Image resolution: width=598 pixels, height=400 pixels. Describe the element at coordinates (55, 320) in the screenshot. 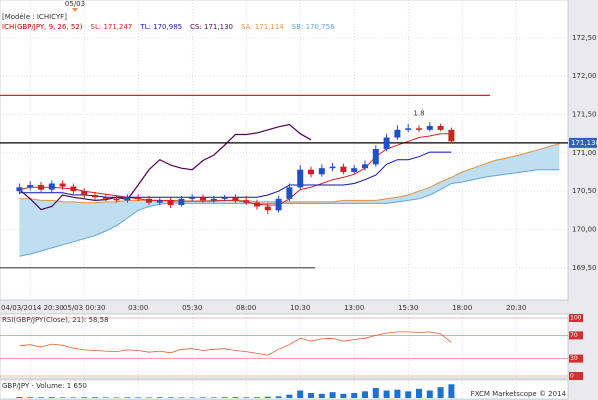

I see `rsi-title: RSI(GBP/JPY(Close), 21): 58,58` at that location.